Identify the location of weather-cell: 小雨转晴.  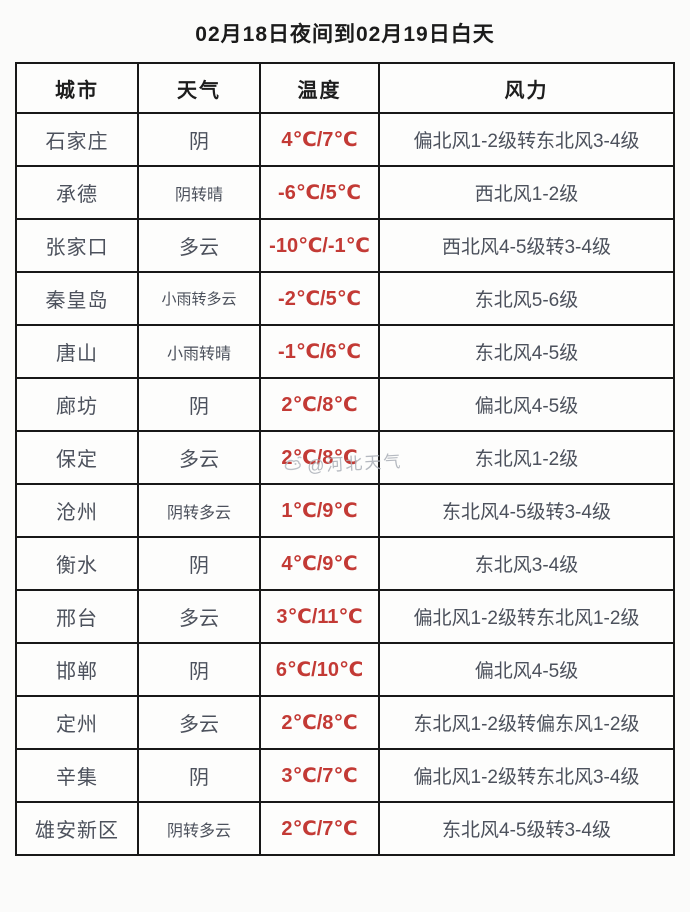
(199, 351).